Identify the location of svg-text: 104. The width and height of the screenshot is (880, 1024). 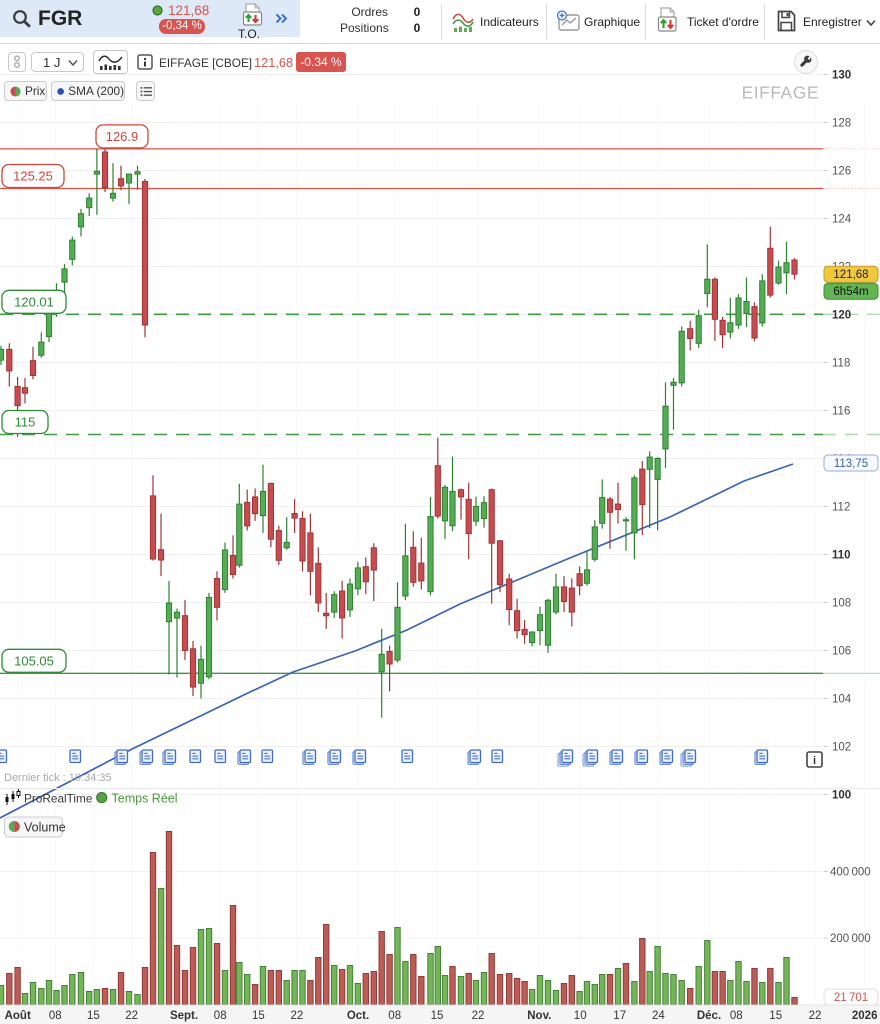
(842, 700).